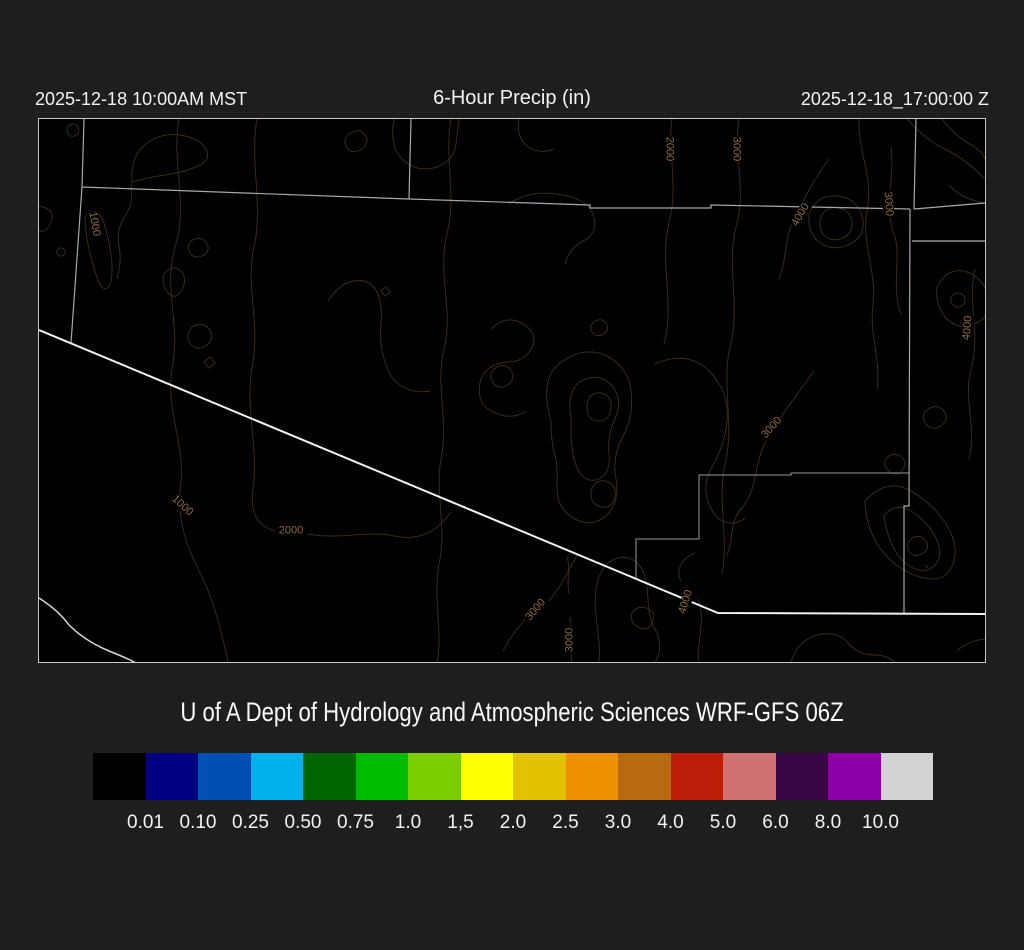  What do you see at coordinates (894, 99) in the screenshot?
I see `valid-time-utc: 2025-12-18_17:00:00 Z` at bounding box center [894, 99].